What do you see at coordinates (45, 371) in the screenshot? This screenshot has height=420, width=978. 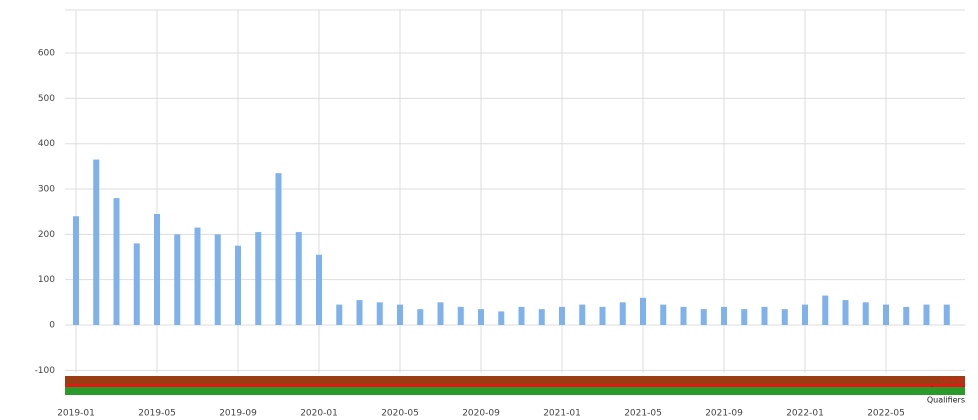 I see `y-tick-label: -100` at bounding box center [45, 371].